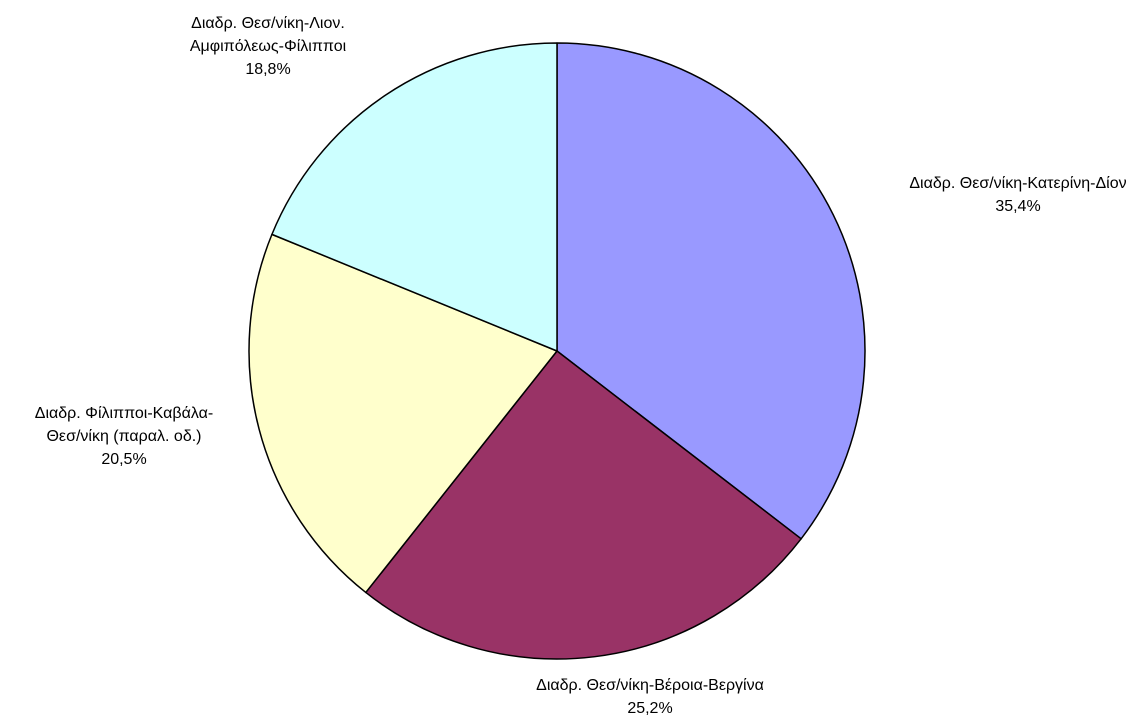 Image resolution: width=1134 pixels, height=716 pixels. What do you see at coordinates (1017, 195) in the screenshot?
I see `slice-label-1: Διαδρ. Θεσ/νίκη-Κατερίνη-Δίον 35,4%` at bounding box center [1017, 195].